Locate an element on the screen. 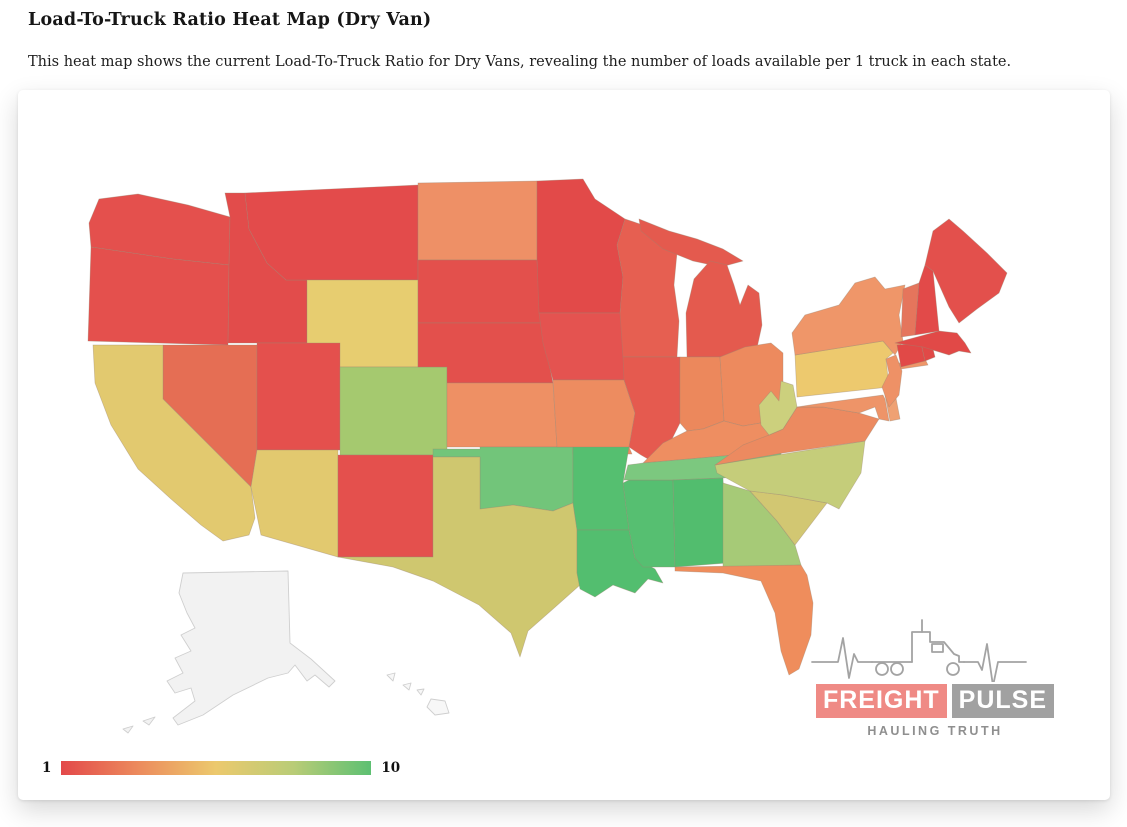 The image size is (1127, 827). scale-legend: 1 10 is located at coordinates (221, 768).